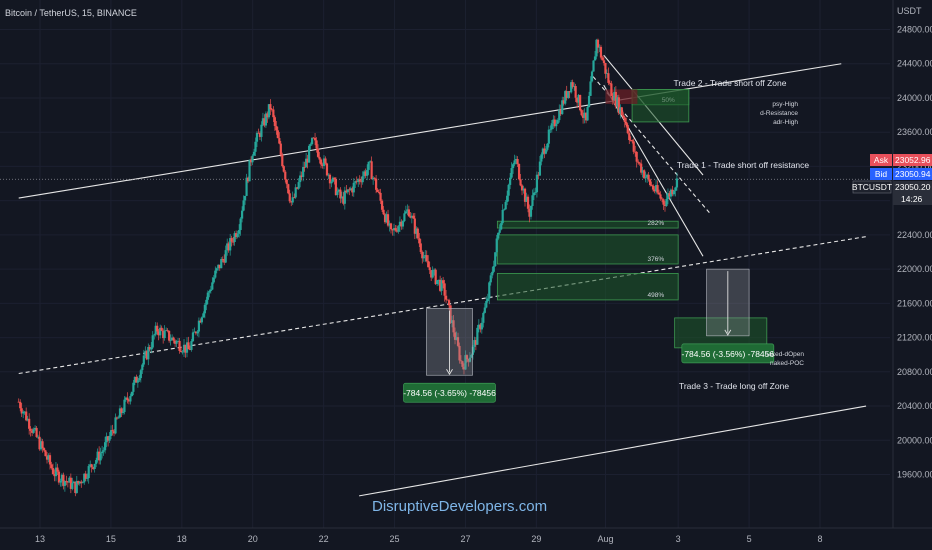 This screenshot has width=932, height=550. I want to click on time-tick-label: 20, so click(253, 539).